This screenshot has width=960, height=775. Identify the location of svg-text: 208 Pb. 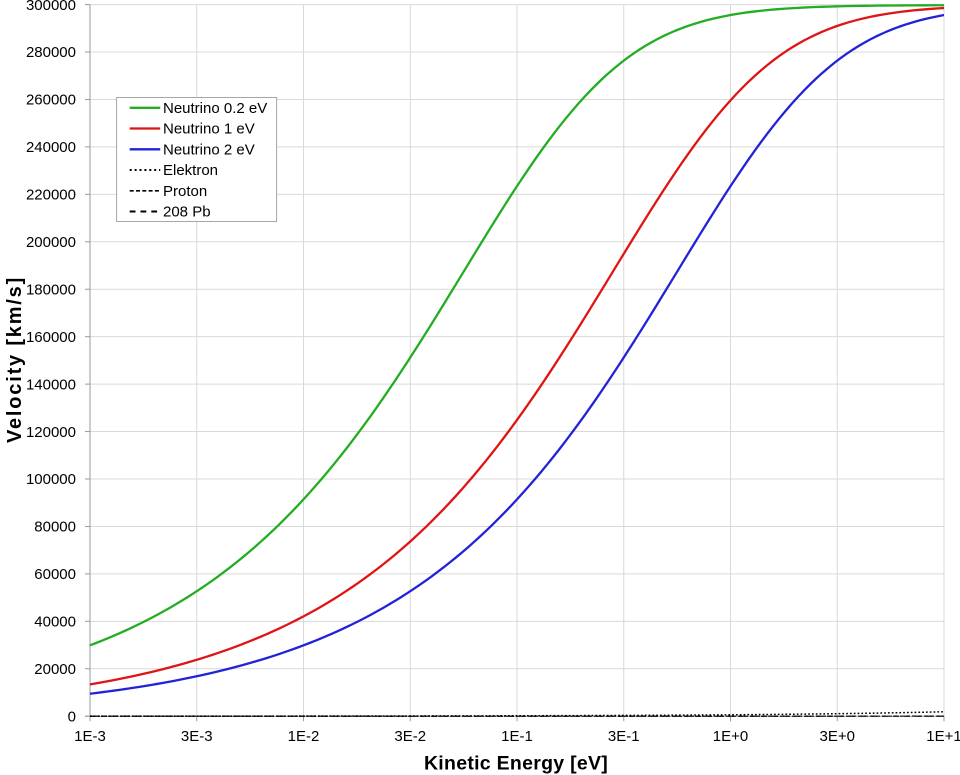
(187, 212).